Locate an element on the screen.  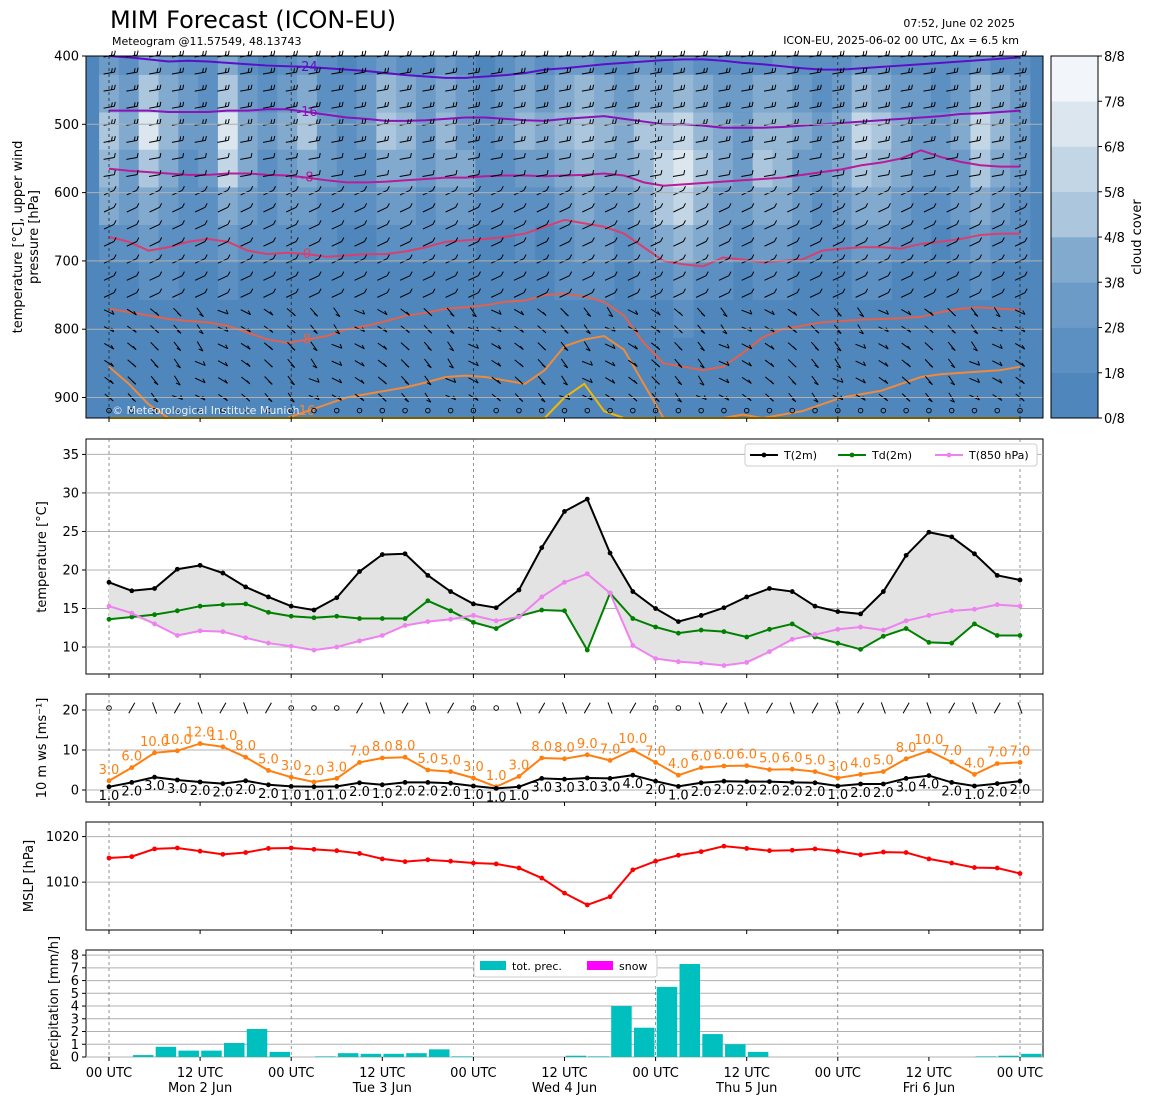
precip-ylabel: precipitation [mm/h] is located at coordinates (54, 1003).